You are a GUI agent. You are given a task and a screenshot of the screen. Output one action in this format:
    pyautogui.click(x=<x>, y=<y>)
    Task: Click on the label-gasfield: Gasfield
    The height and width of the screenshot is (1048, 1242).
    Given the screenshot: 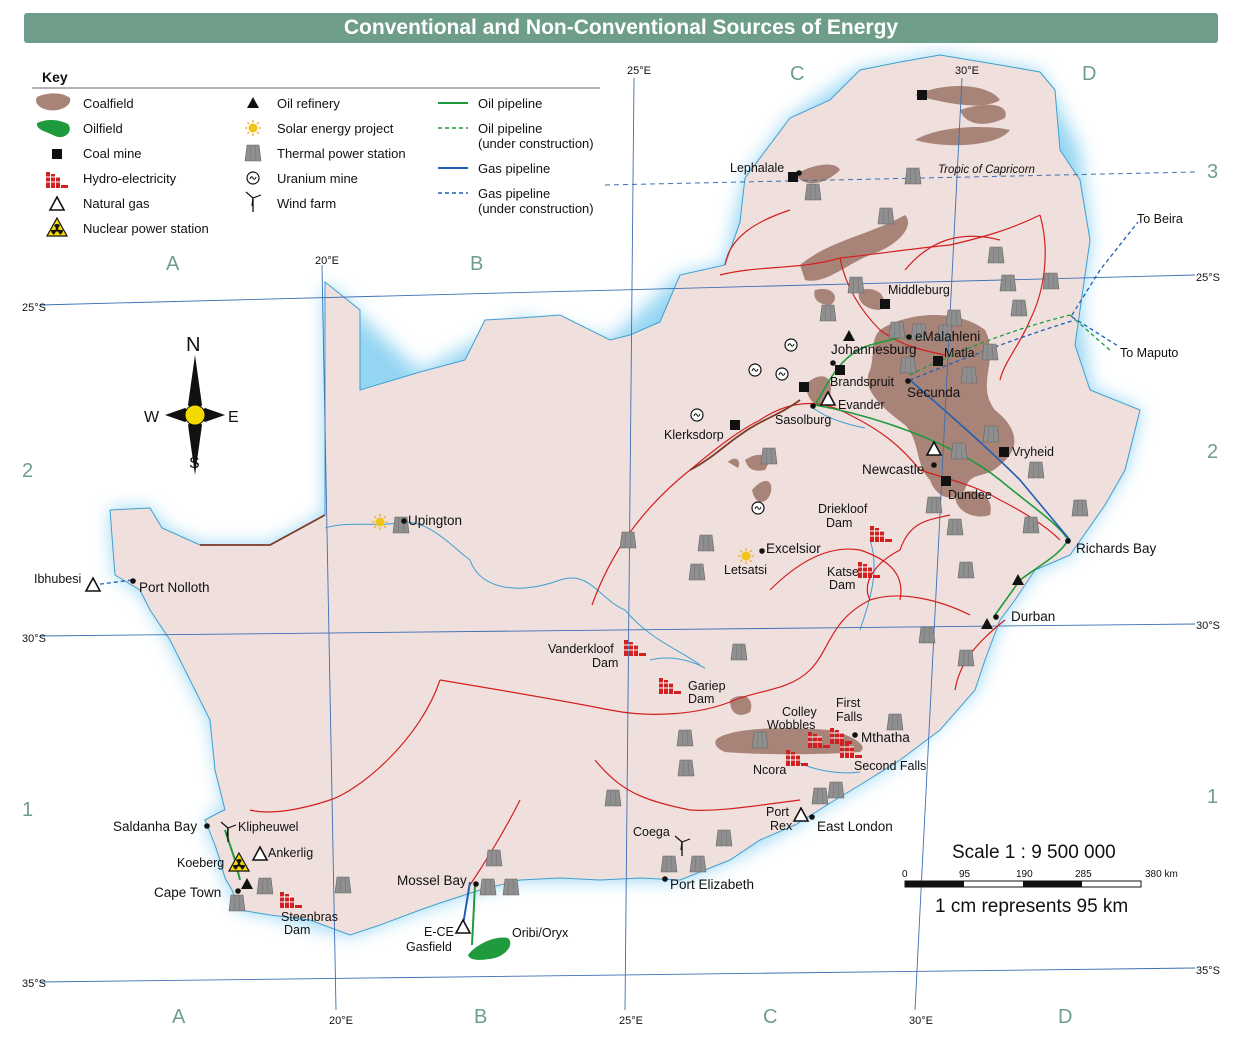 What is the action you would take?
    pyautogui.click(x=429, y=947)
    